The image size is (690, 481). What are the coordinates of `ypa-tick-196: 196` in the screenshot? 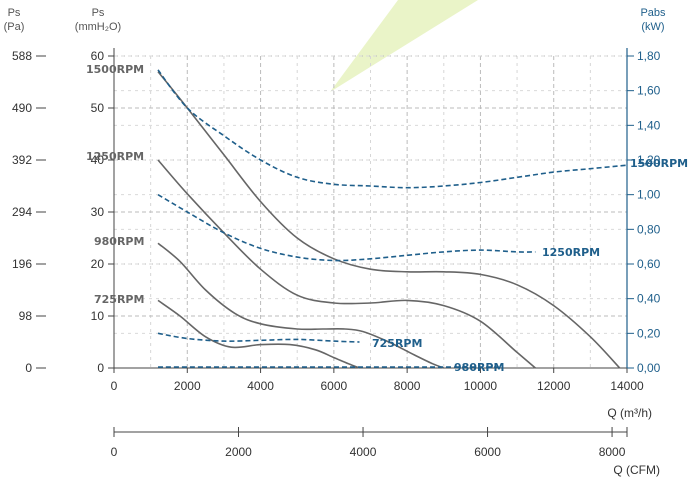 It's located at (22, 264).